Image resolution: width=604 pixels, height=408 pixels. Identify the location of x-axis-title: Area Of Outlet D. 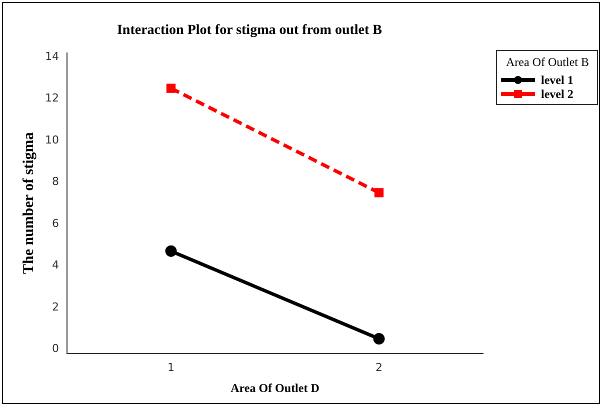
(275, 387).